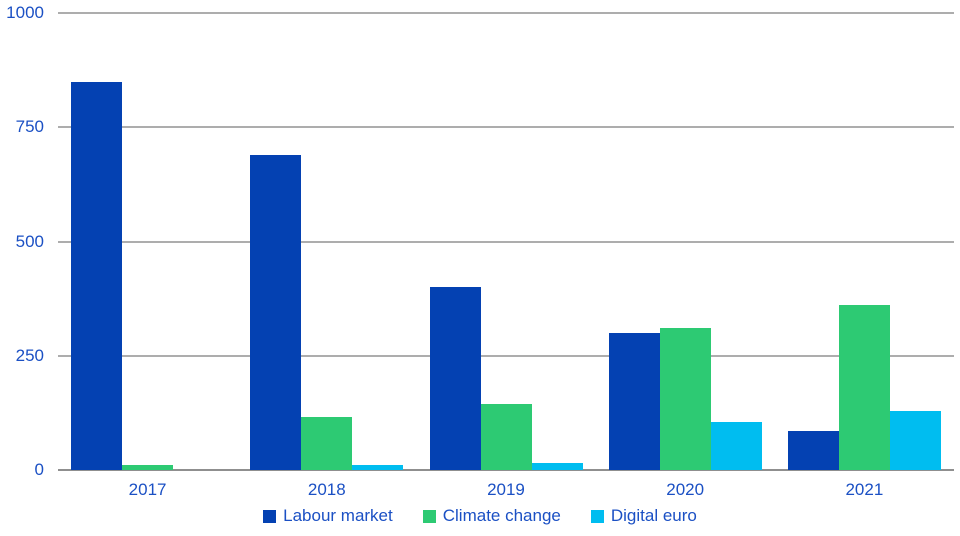  Describe the element at coordinates (864, 489) in the screenshot. I see `x-axis-label: 2021` at that location.